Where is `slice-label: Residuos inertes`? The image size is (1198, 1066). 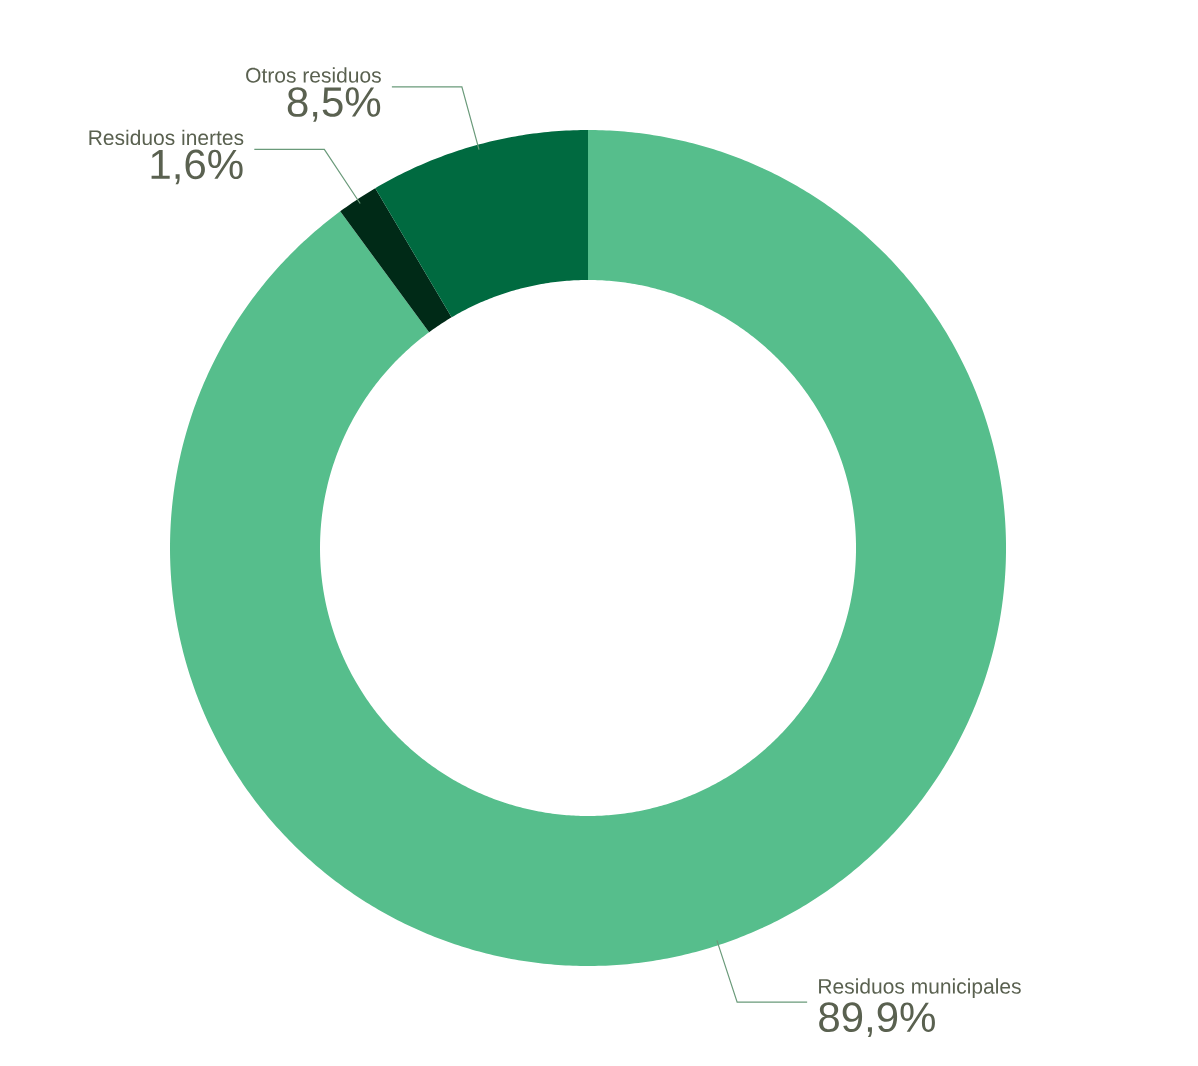
slice-label: Residuos inertes is located at coordinates (166, 137).